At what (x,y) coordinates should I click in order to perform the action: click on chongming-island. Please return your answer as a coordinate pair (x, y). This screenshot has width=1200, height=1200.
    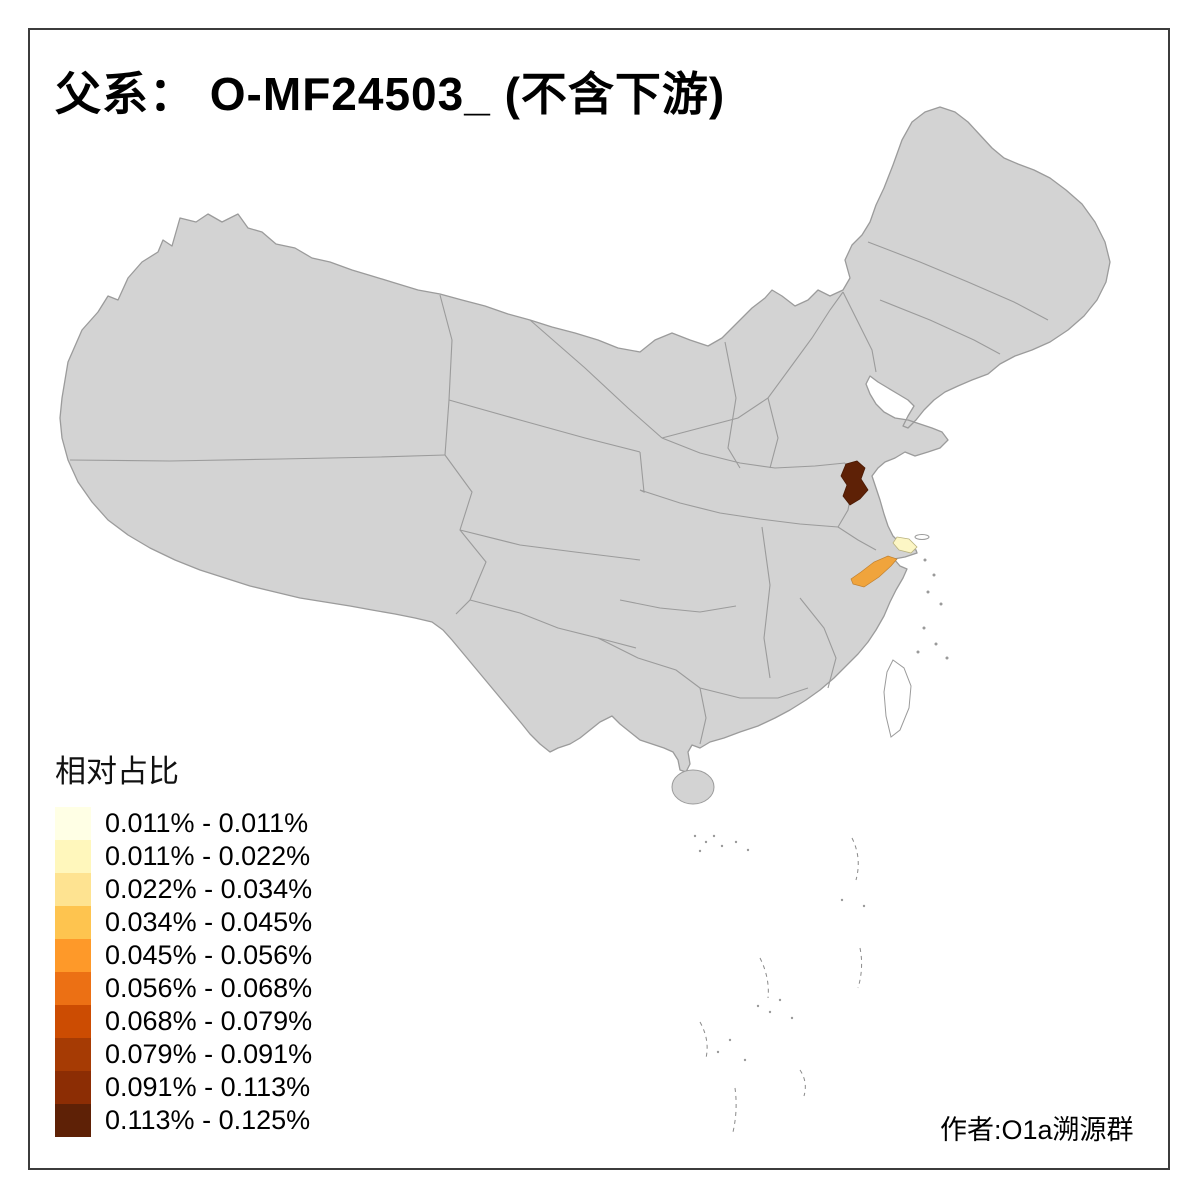
    Looking at the image, I should click on (922, 537).